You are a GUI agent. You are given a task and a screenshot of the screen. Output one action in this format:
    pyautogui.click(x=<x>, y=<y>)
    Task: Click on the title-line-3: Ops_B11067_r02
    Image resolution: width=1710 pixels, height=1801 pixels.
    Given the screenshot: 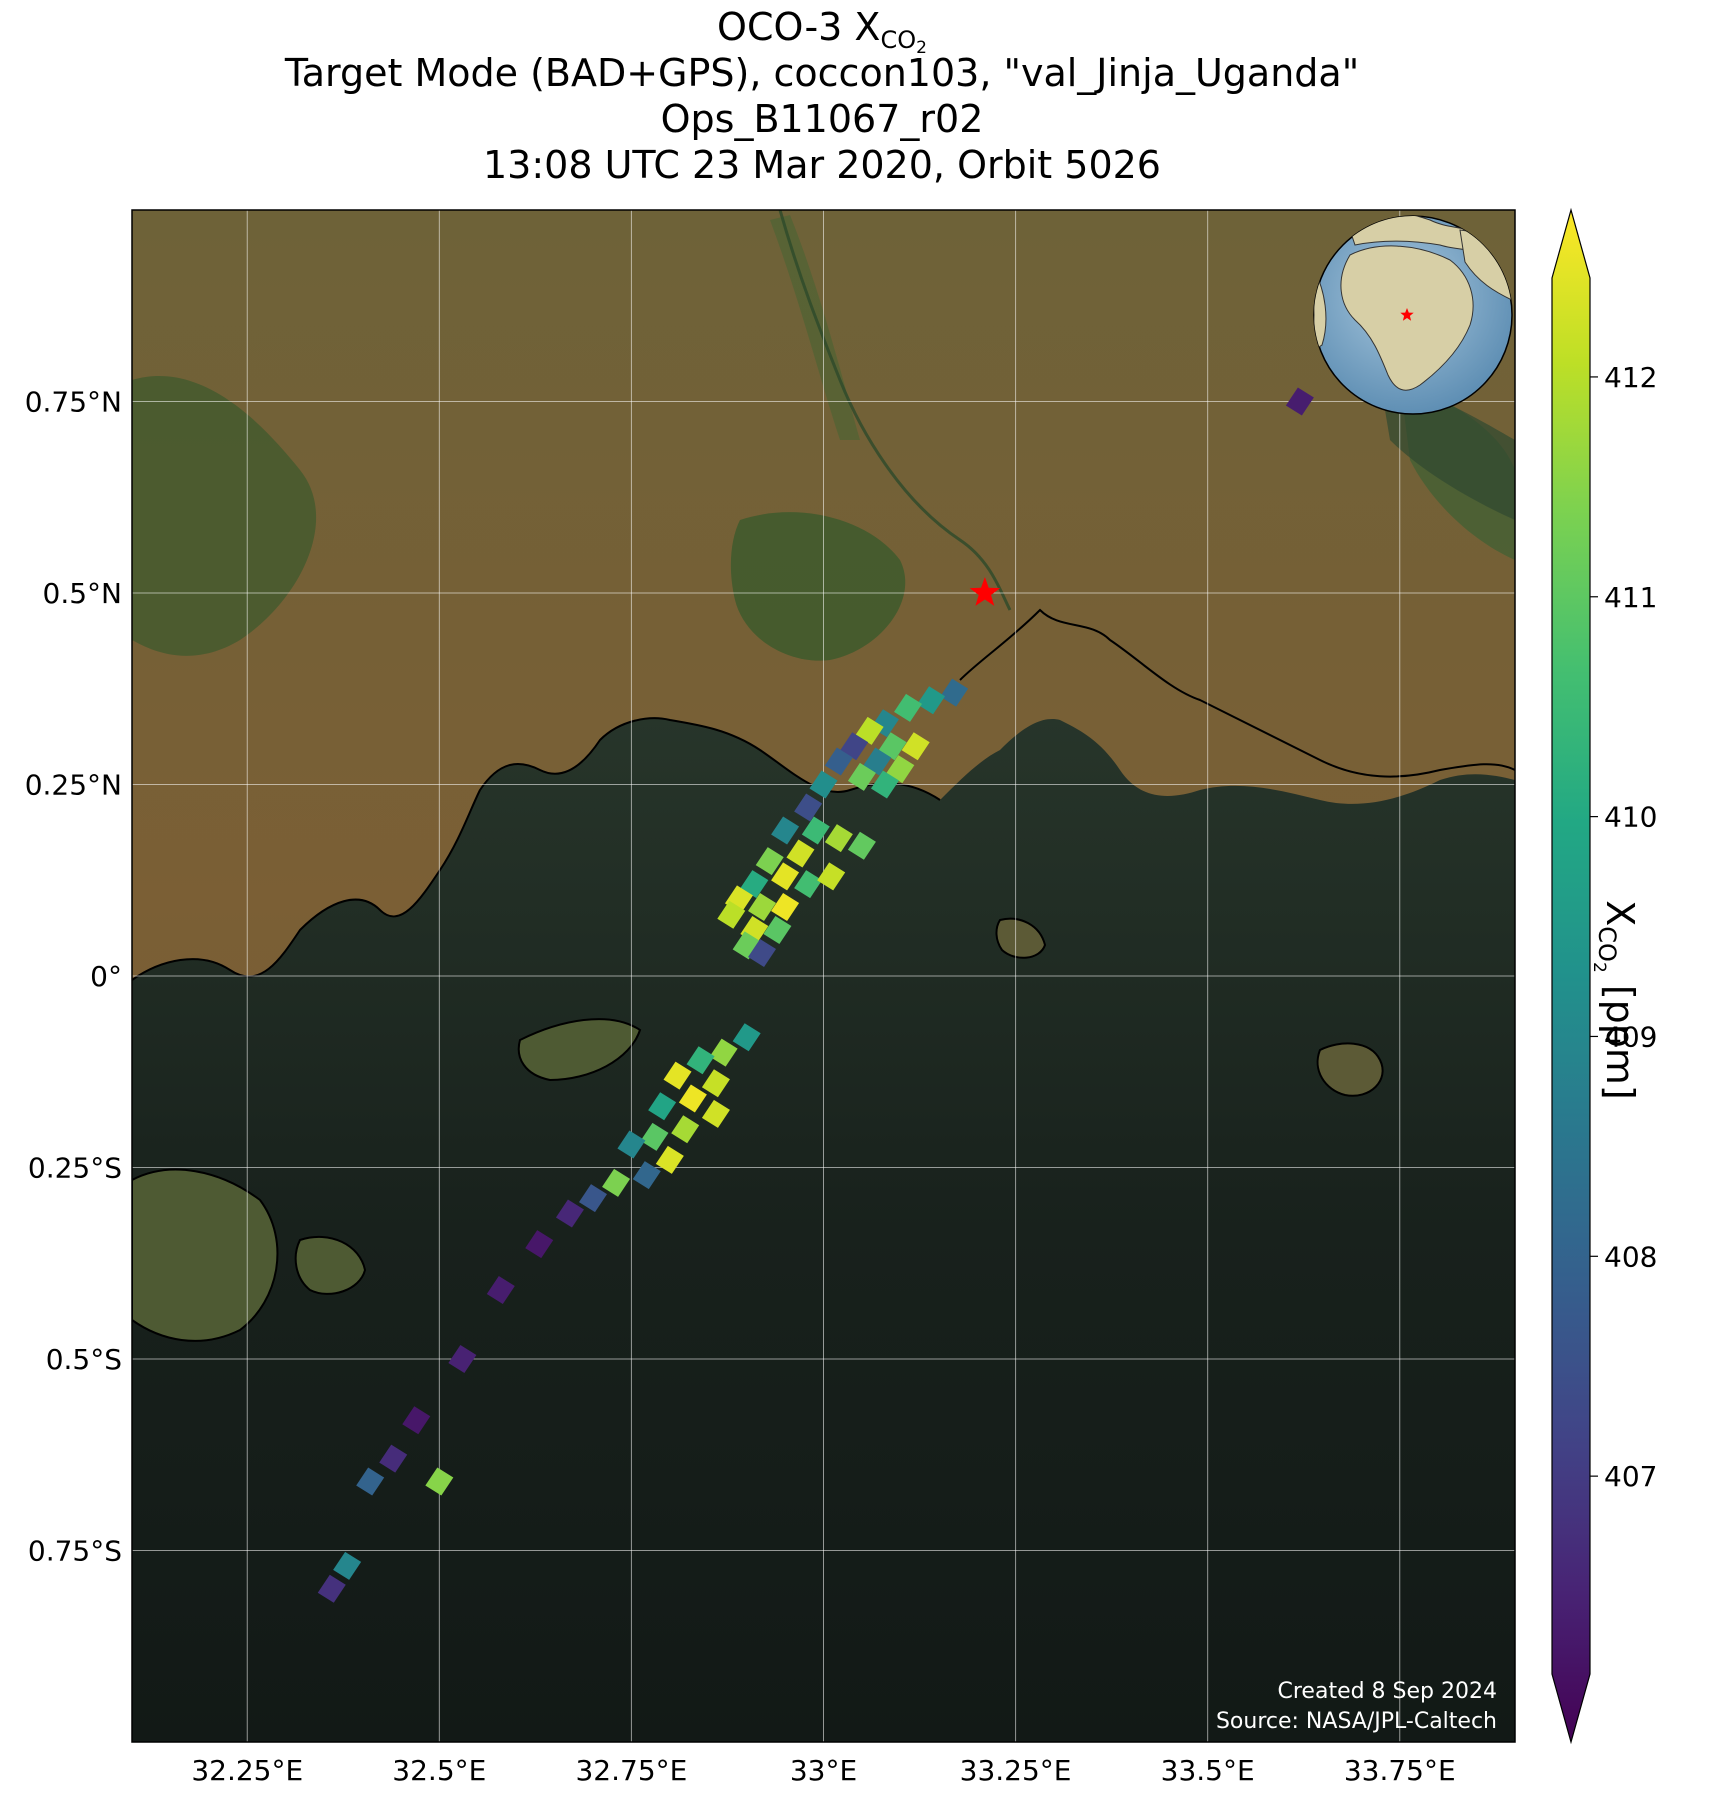 What is the action you would take?
    pyautogui.click(x=822, y=119)
    